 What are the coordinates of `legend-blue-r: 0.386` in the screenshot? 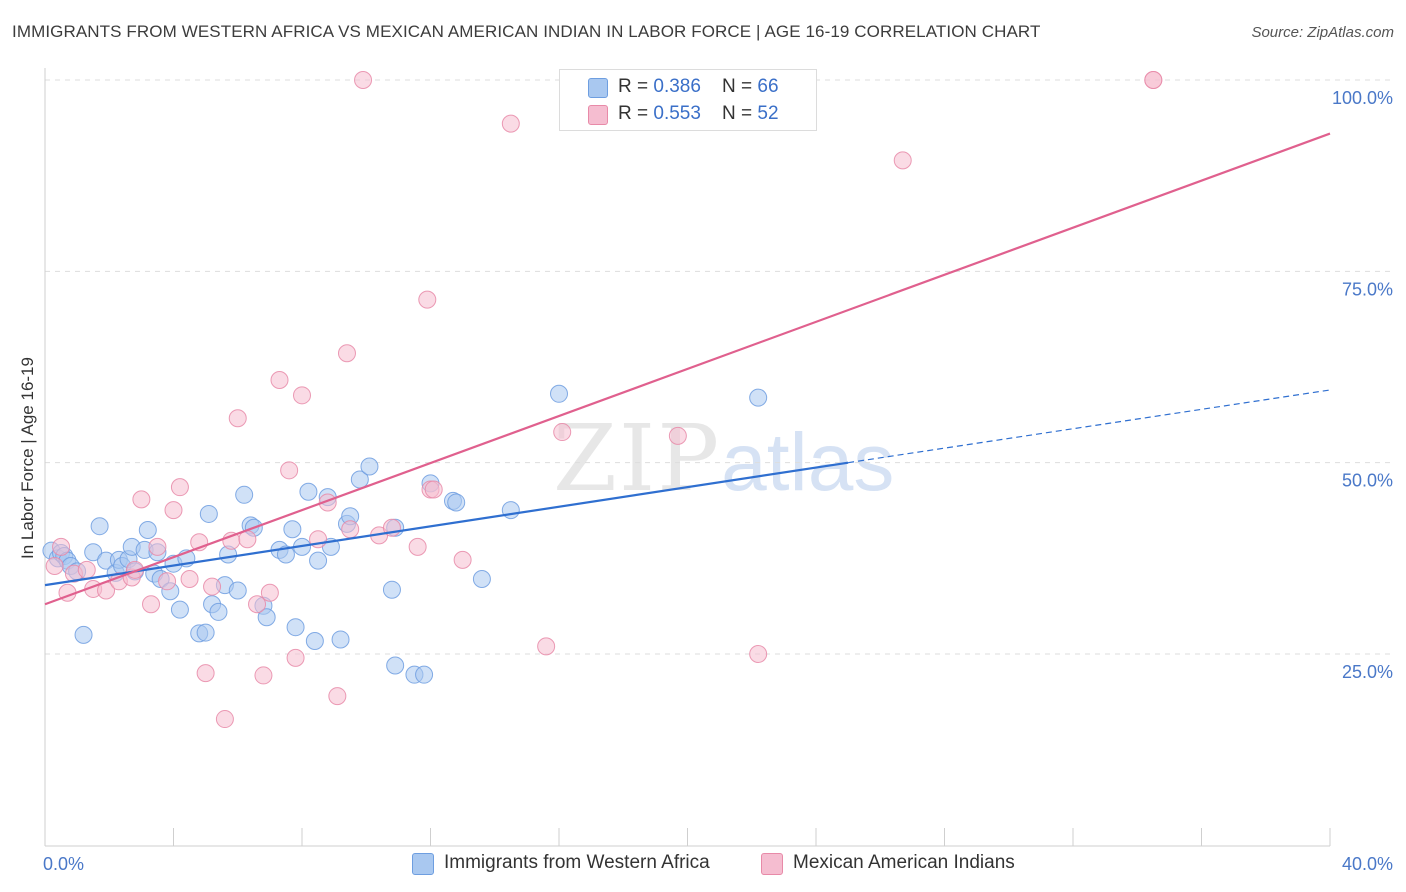 It's located at (677, 86).